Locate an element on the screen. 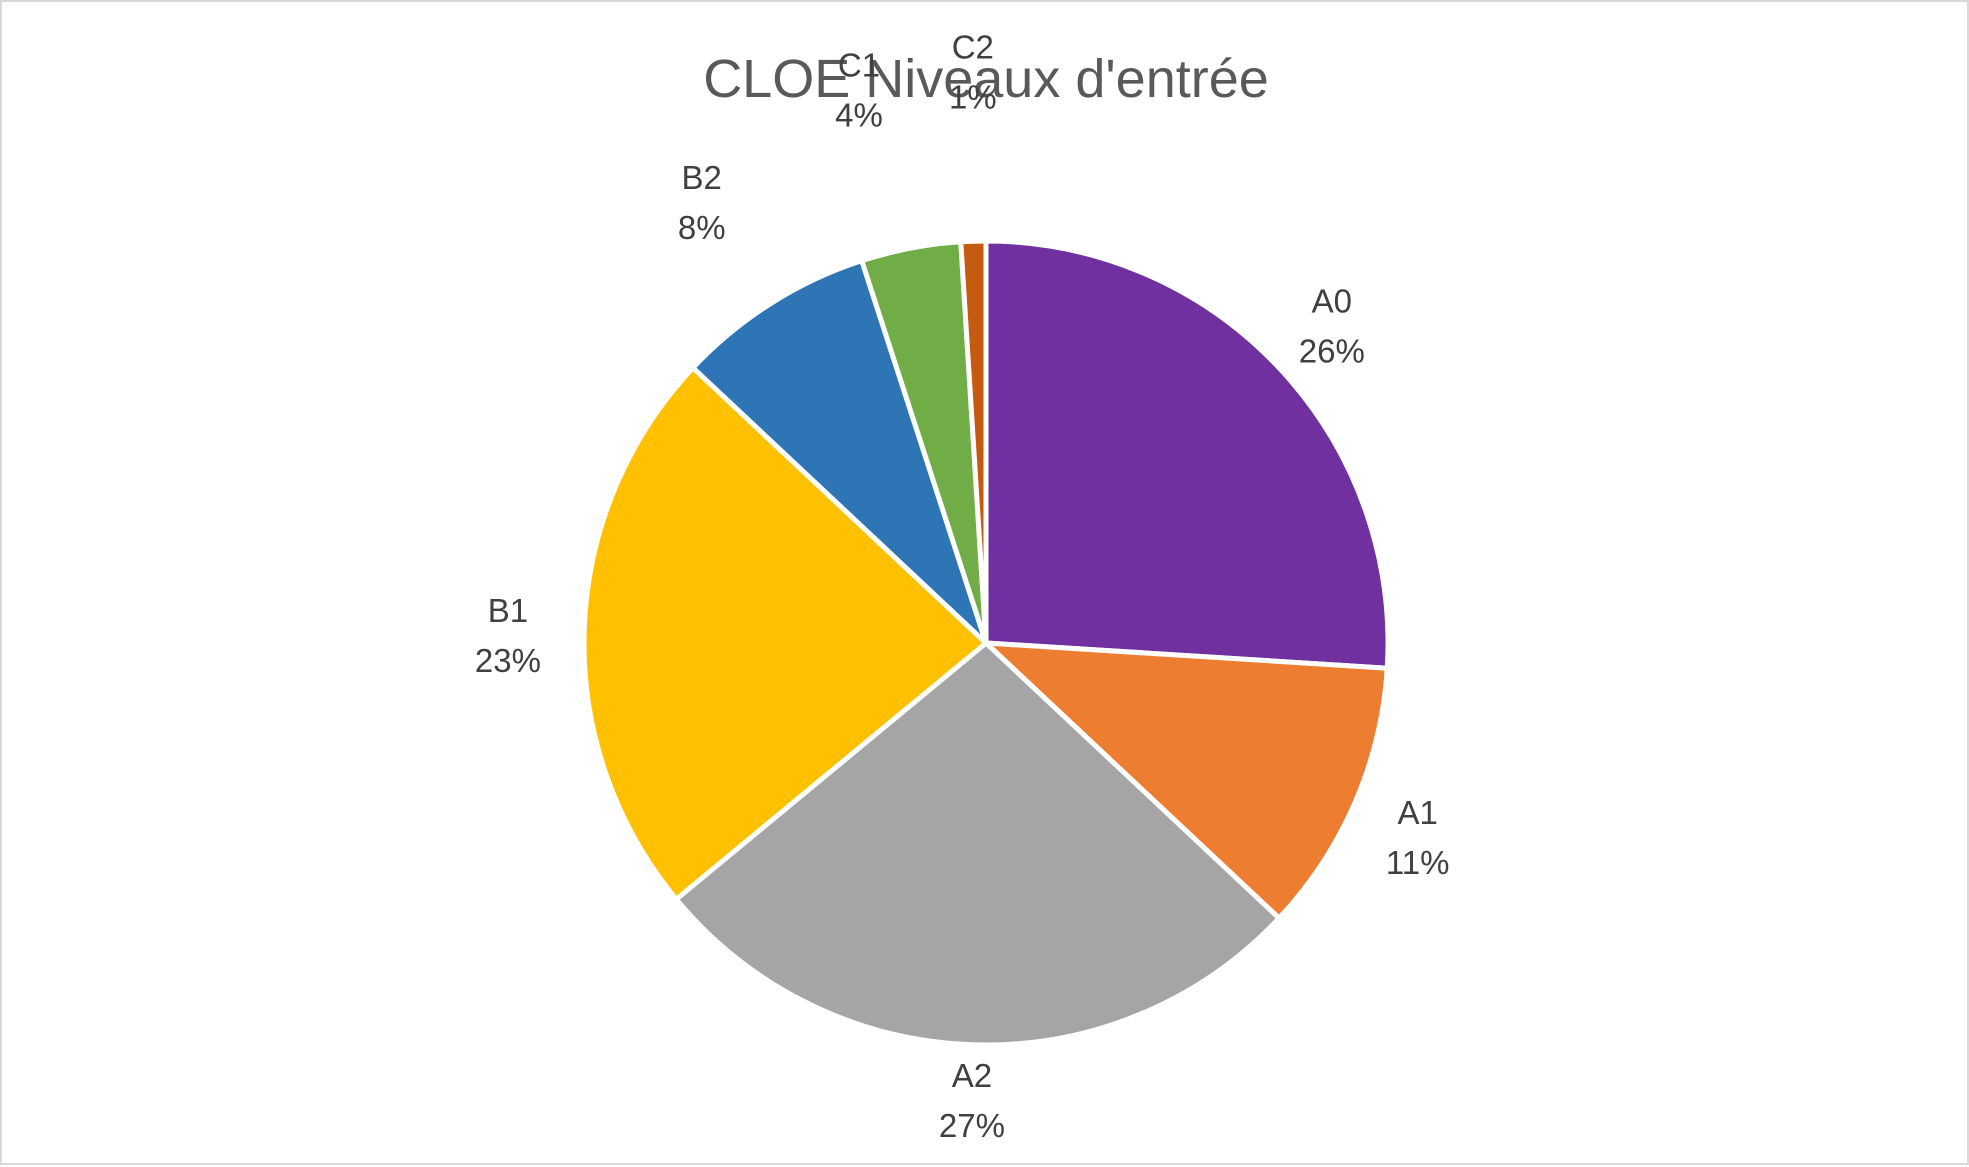 The height and width of the screenshot is (1167, 1969). slice-label-percent-b1: 23% is located at coordinates (508, 660).